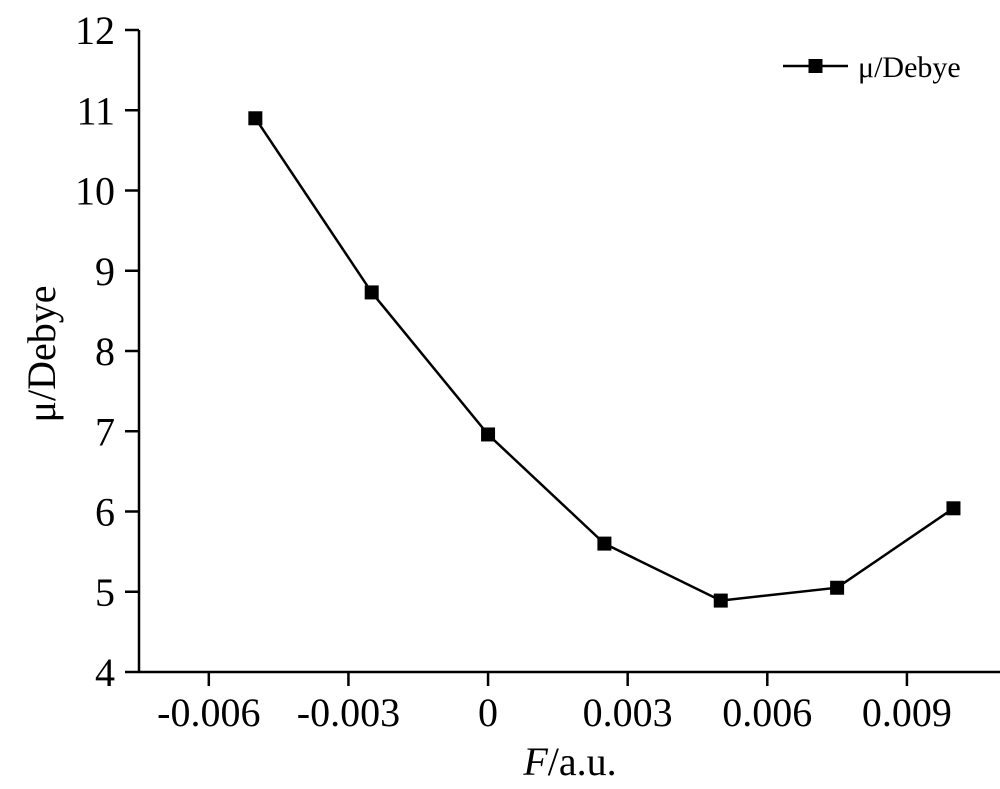 The image size is (1000, 789). I want to click on x-tick-label: 0, so click(488, 712).